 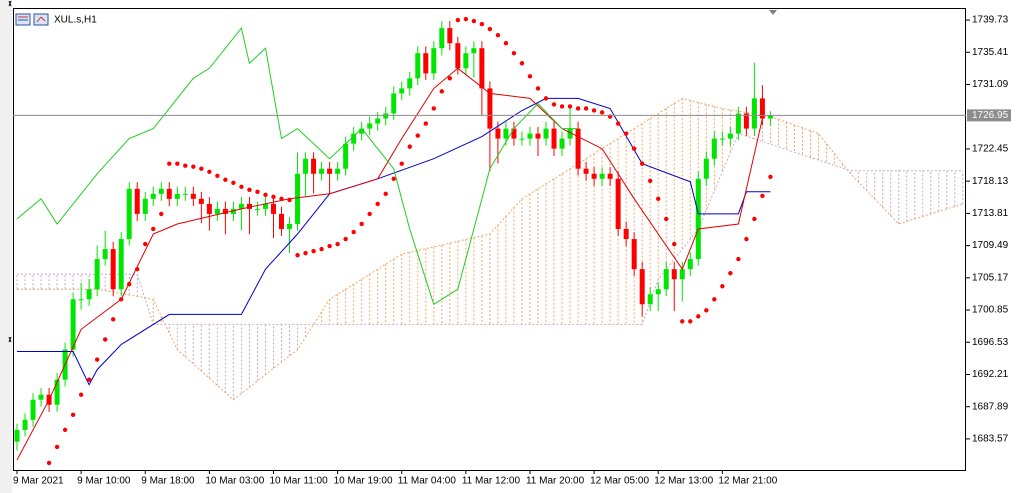 What do you see at coordinates (773, 12) in the screenshot?
I see `shift-marker` at bounding box center [773, 12].